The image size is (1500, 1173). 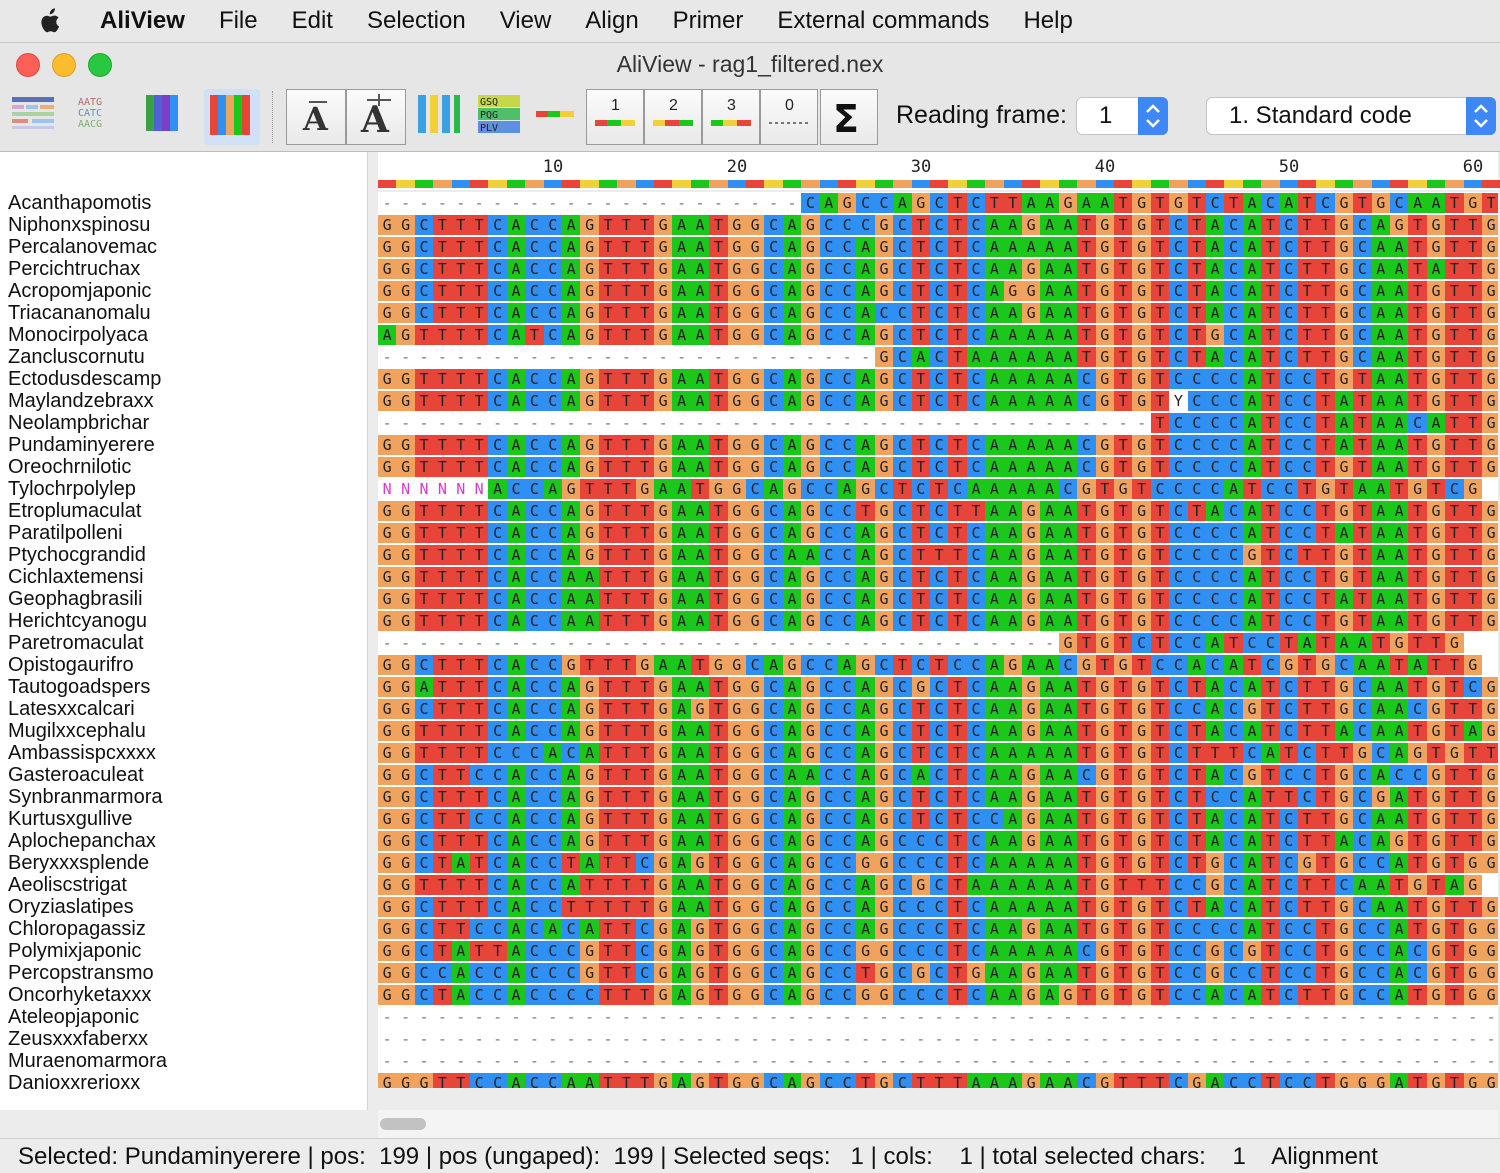 What do you see at coordinates (376, 117) in the screenshot?
I see `font-increase-icon: A` at bounding box center [376, 117].